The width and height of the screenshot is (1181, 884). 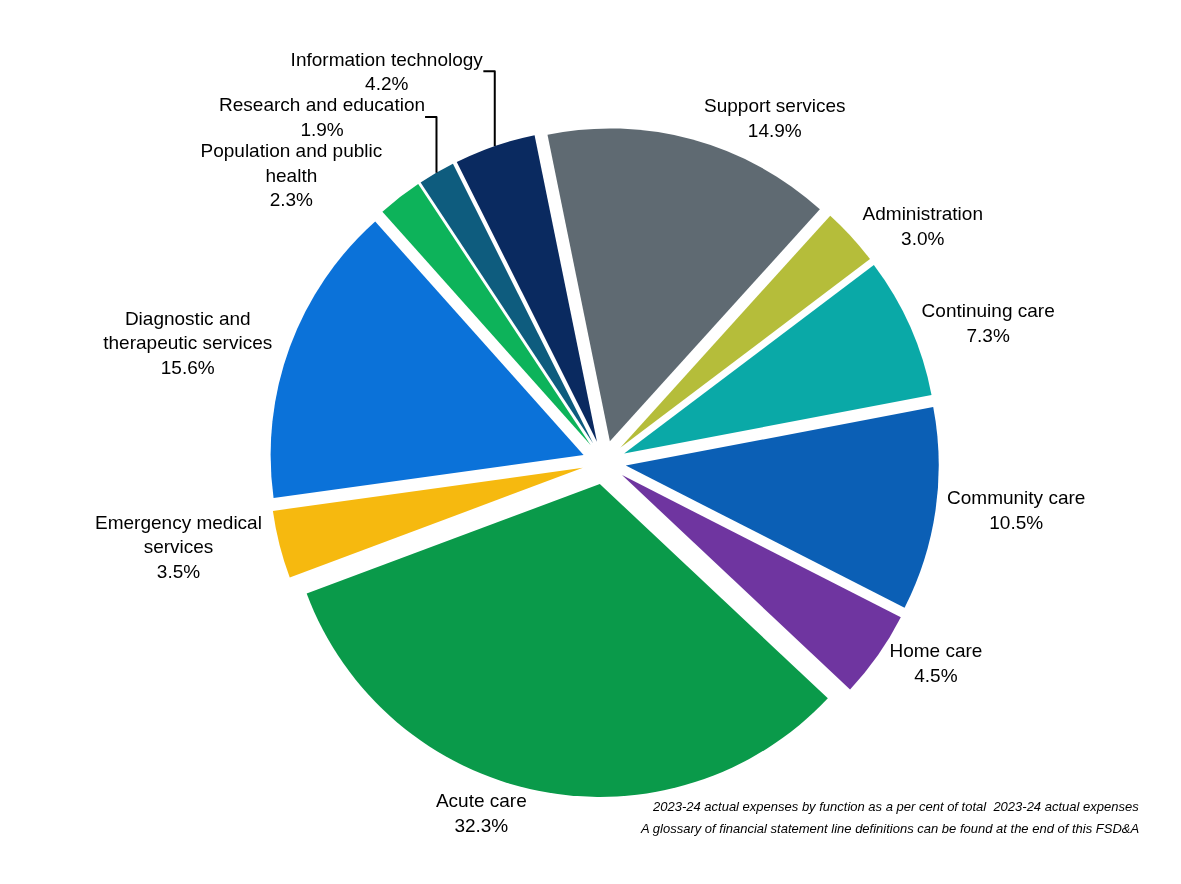 What do you see at coordinates (988, 311) in the screenshot?
I see `slice-label: Continuing care` at bounding box center [988, 311].